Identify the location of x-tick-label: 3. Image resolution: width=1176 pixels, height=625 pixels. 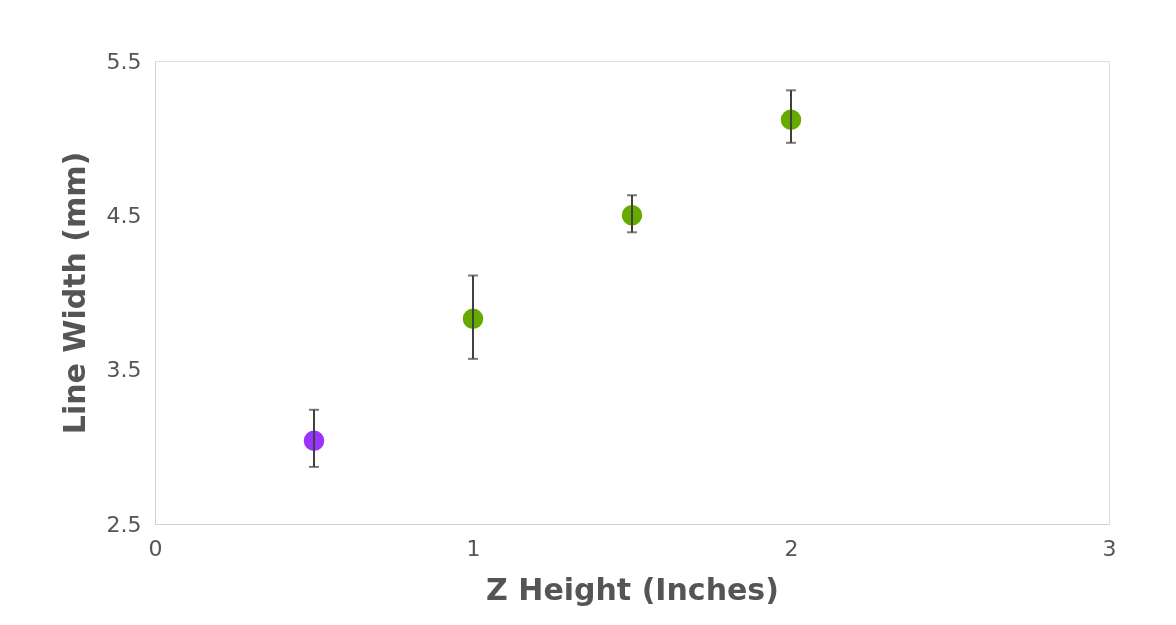
(1109, 548).